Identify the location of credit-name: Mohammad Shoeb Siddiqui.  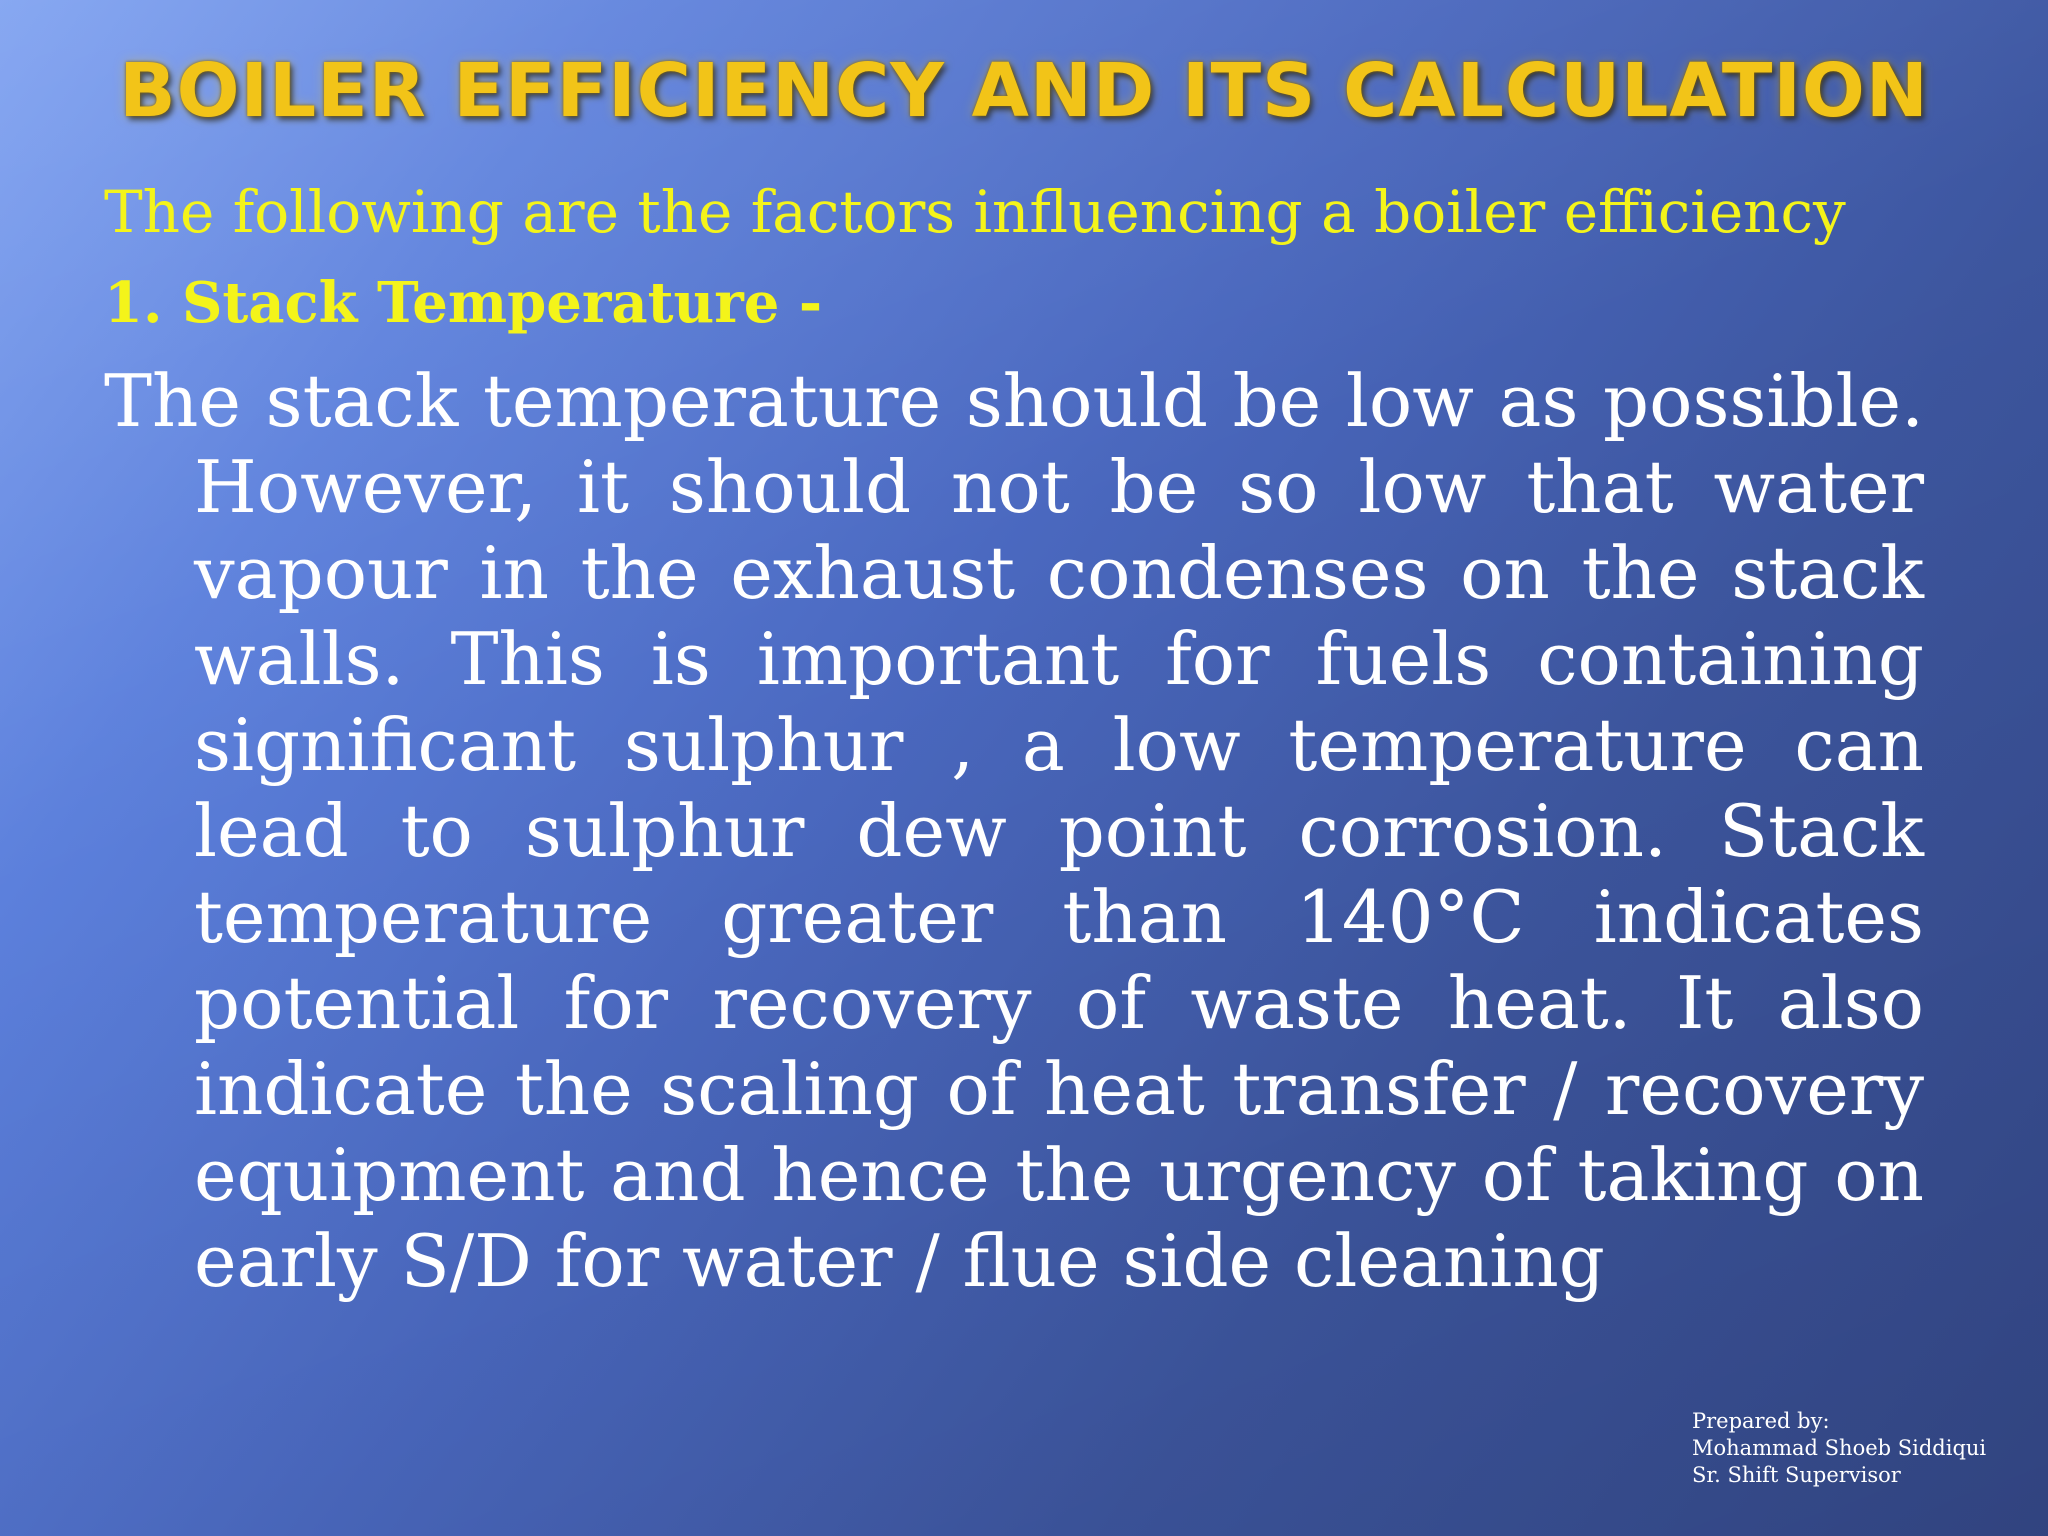
(1839, 1448).